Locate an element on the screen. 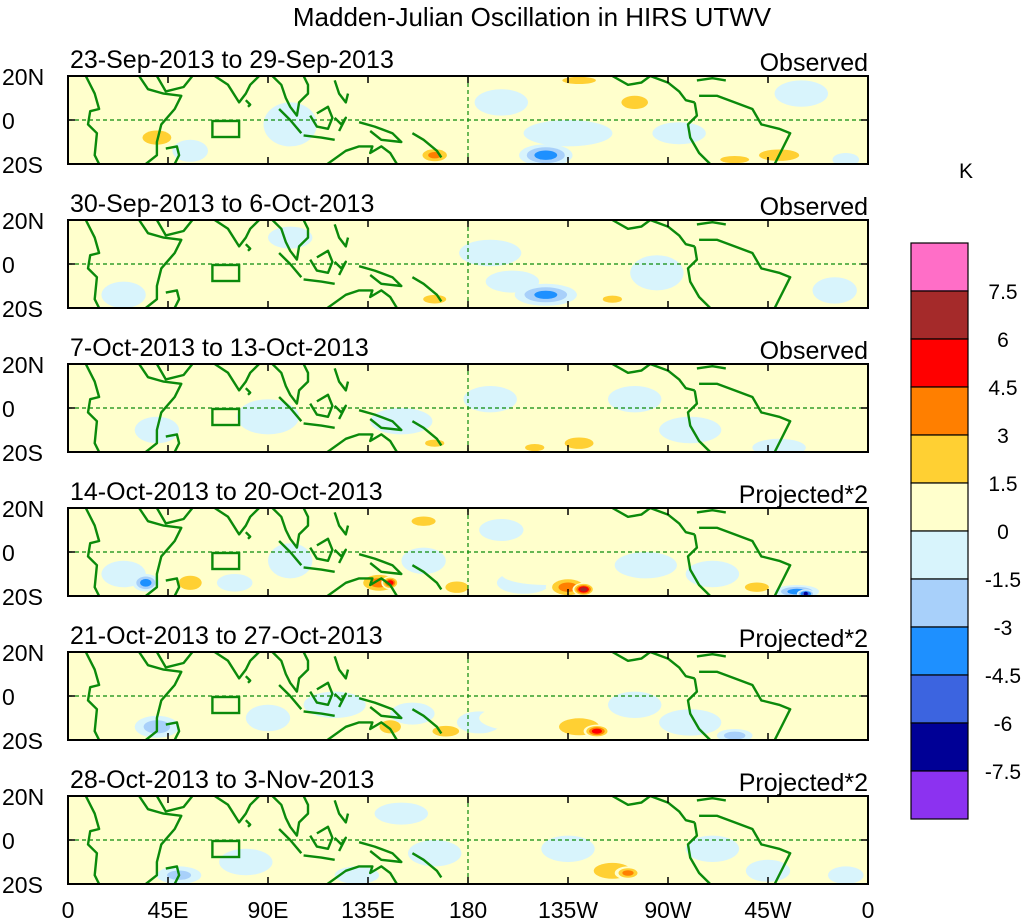 The width and height of the screenshot is (1024, 922). x-tick-label: 135W is located at coordinates (568, 909).